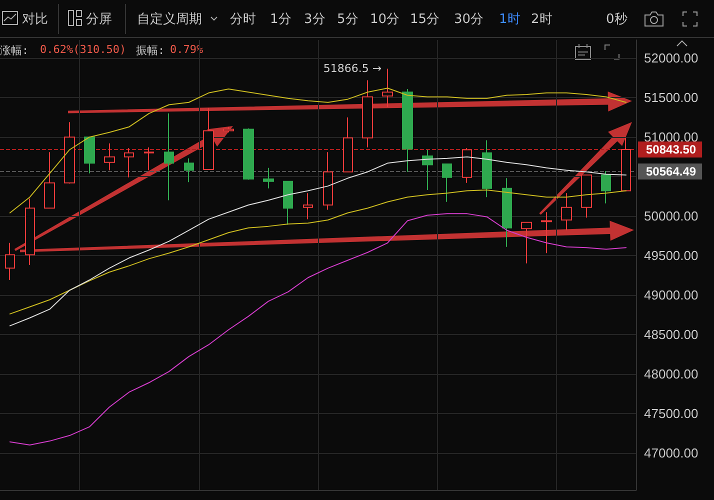 The height and width of the screenshot is (500, 714). What do you see at coordinates (671, 452) in the screenshot?
I see `y-tick-label: 47000.00` at bounding box center [671, 452].